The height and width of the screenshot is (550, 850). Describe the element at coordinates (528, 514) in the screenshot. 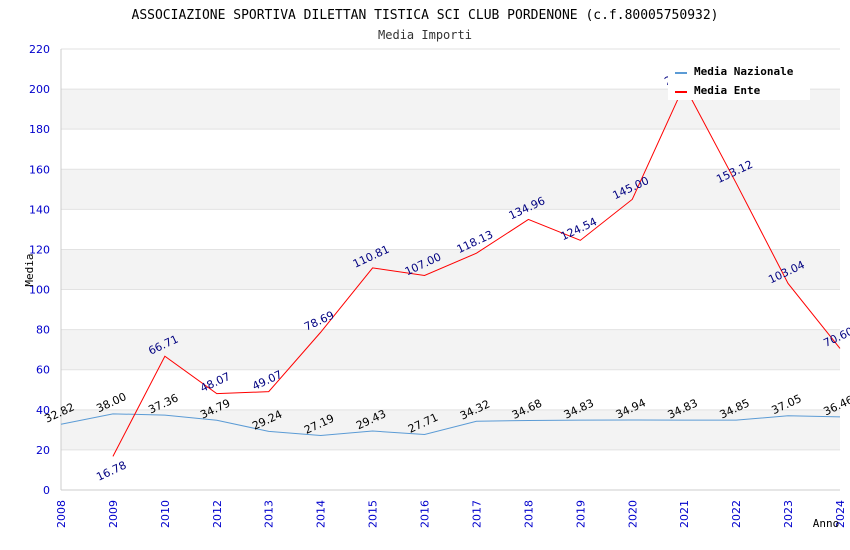

I see `x-tick-label: 2018` at that location.